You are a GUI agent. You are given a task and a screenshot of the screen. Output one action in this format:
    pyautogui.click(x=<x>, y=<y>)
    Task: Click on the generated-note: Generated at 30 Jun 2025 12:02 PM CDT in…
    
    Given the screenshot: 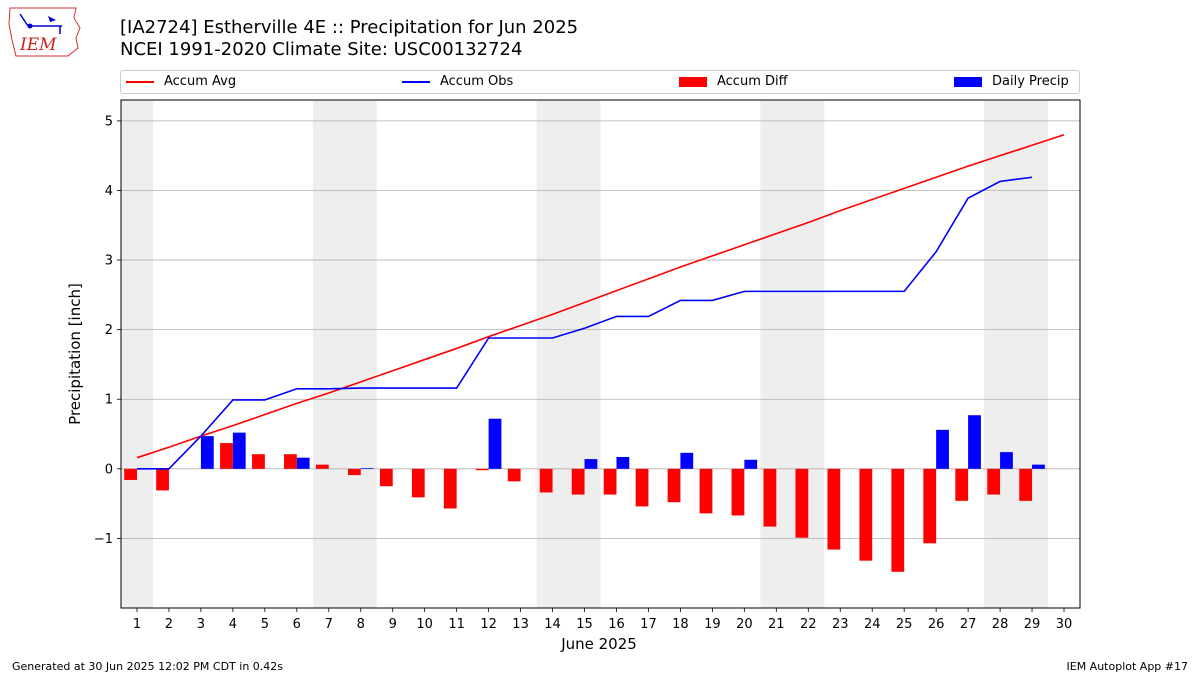 What is the action you would take?
    pyautogui.click(x=148, y=666)
    